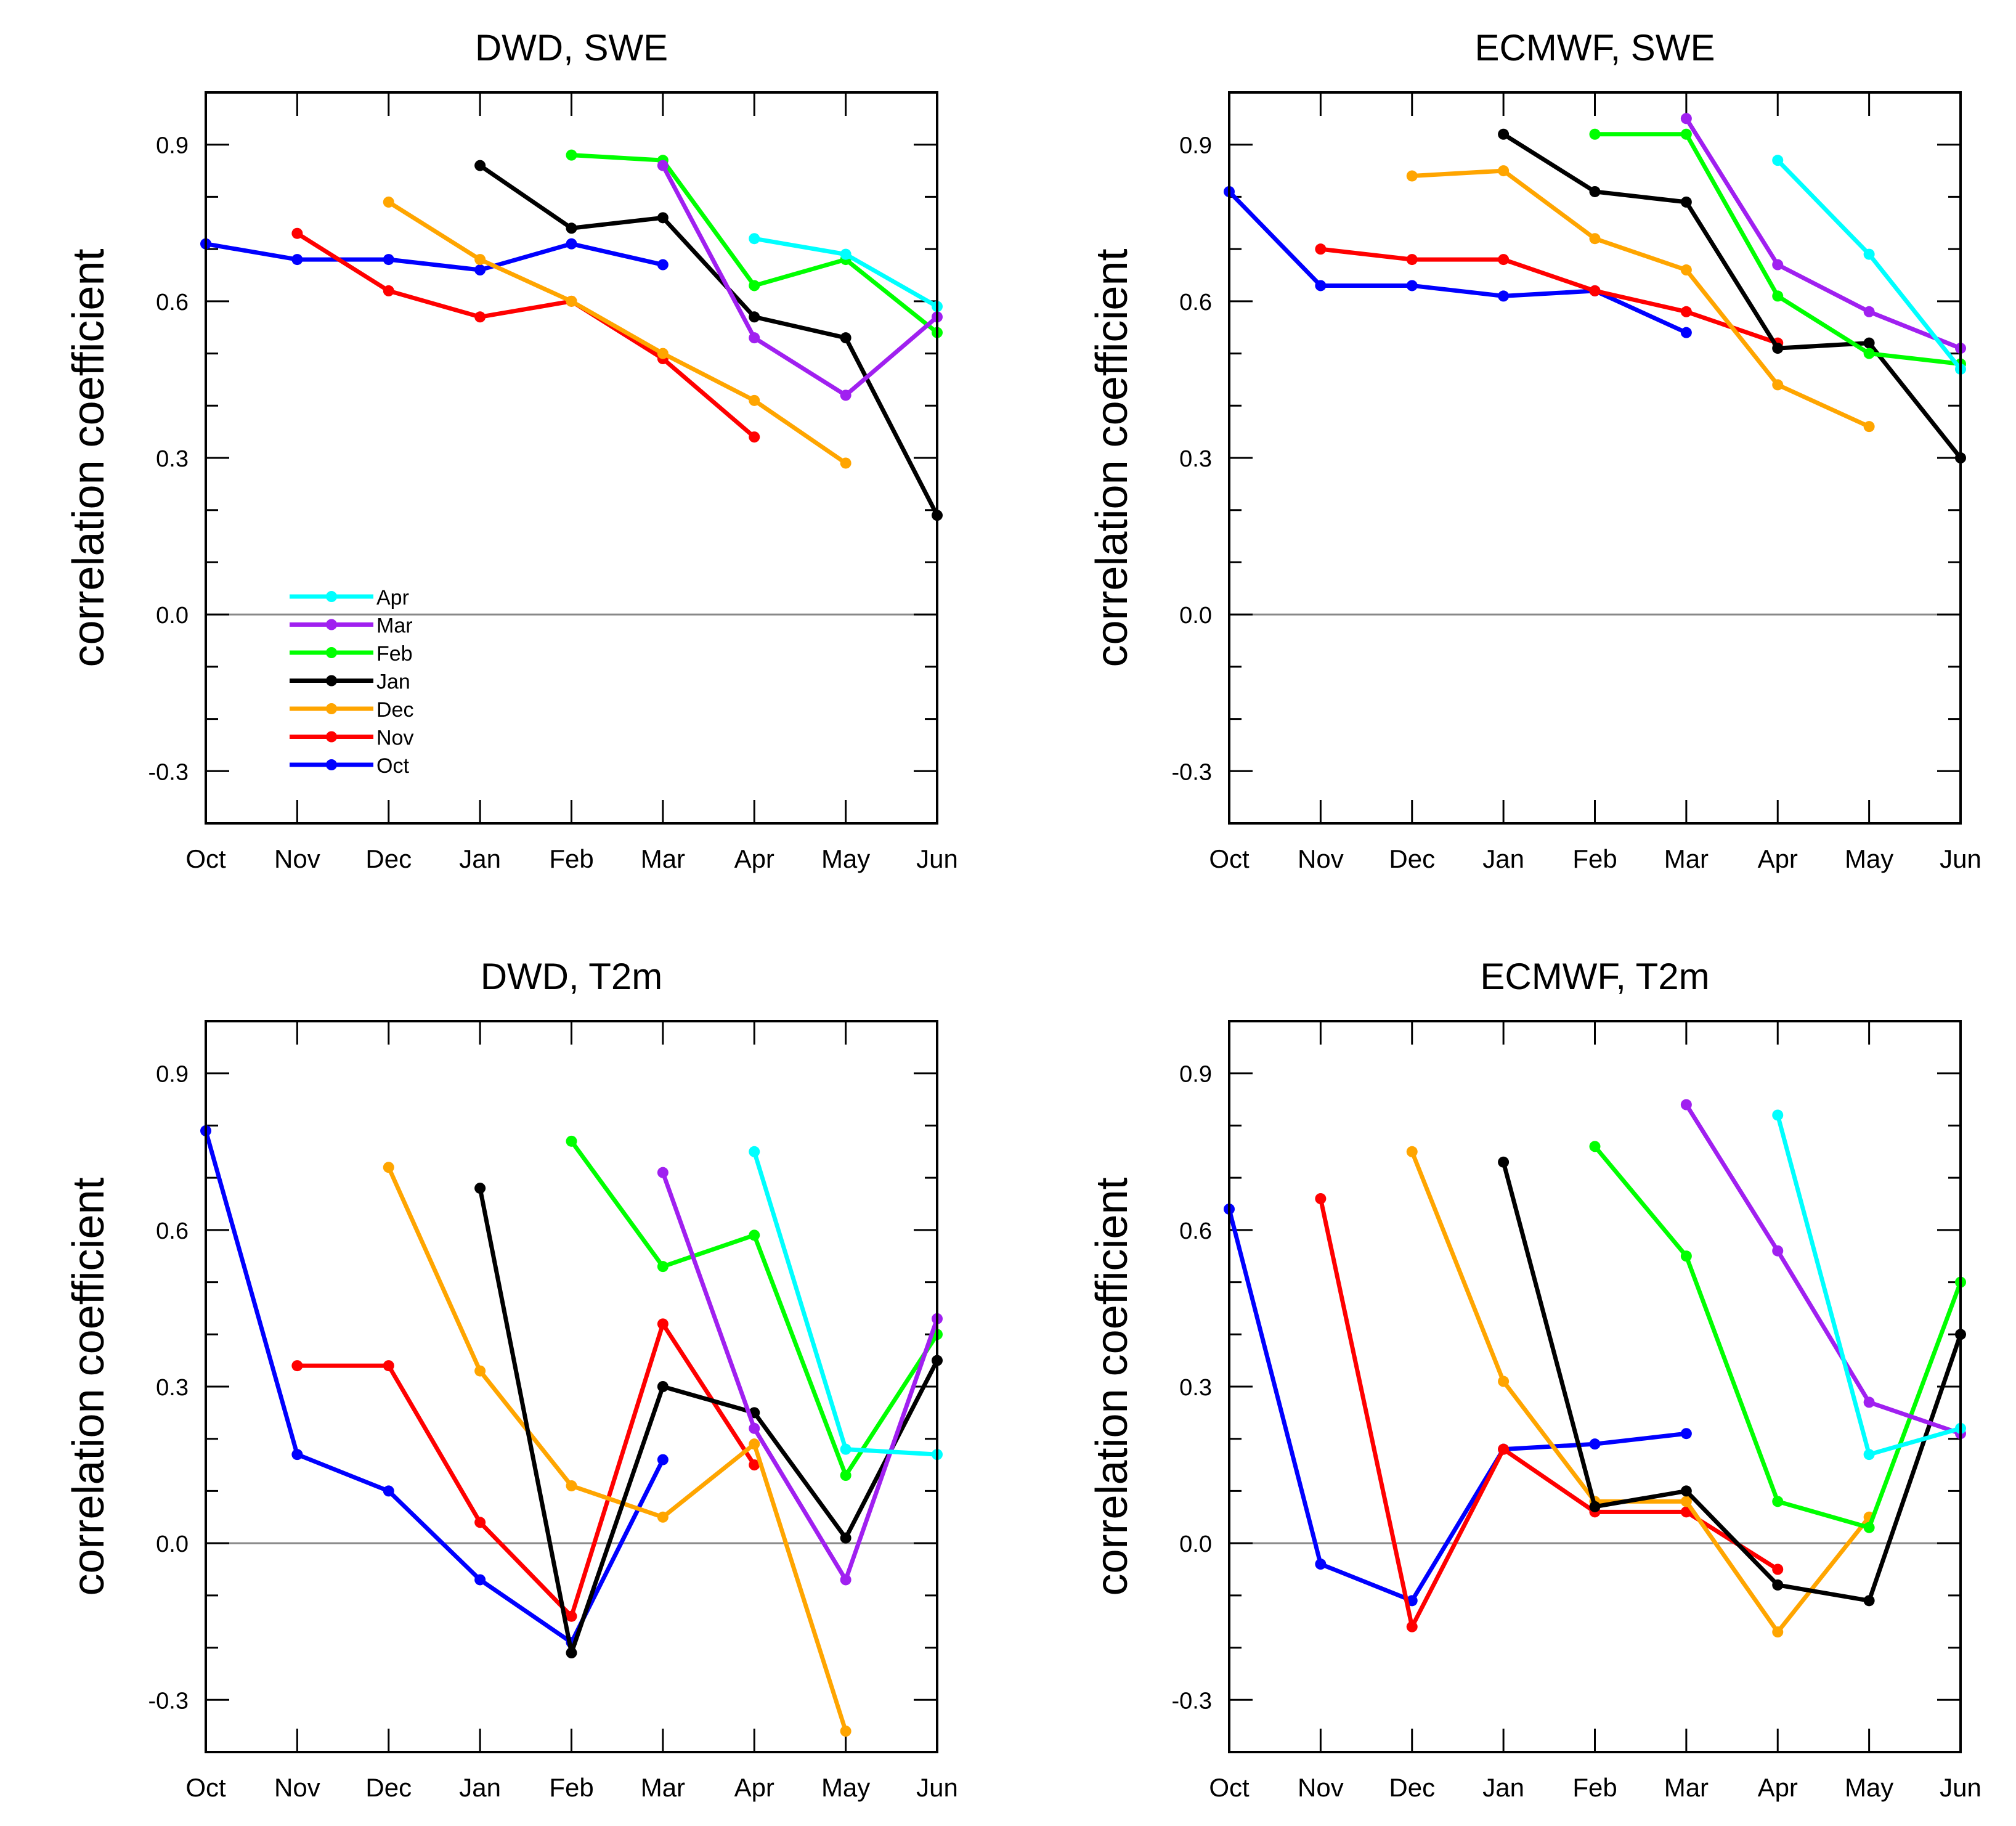 The image size is (2016, 1826). What do you see at coordinates (331, 708) in the screenshot?
I see `legend-marker-dec` at bounding box center [331, 708].